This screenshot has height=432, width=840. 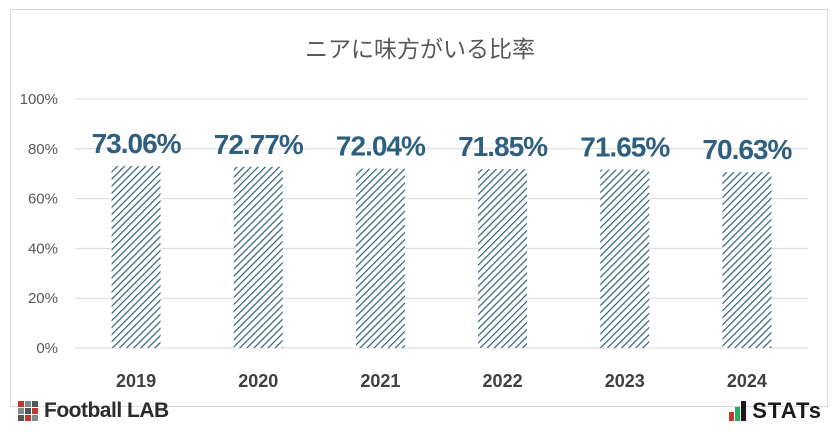 I want to click on x-tick-label-2023: 2023, so click(x=625, y=381).